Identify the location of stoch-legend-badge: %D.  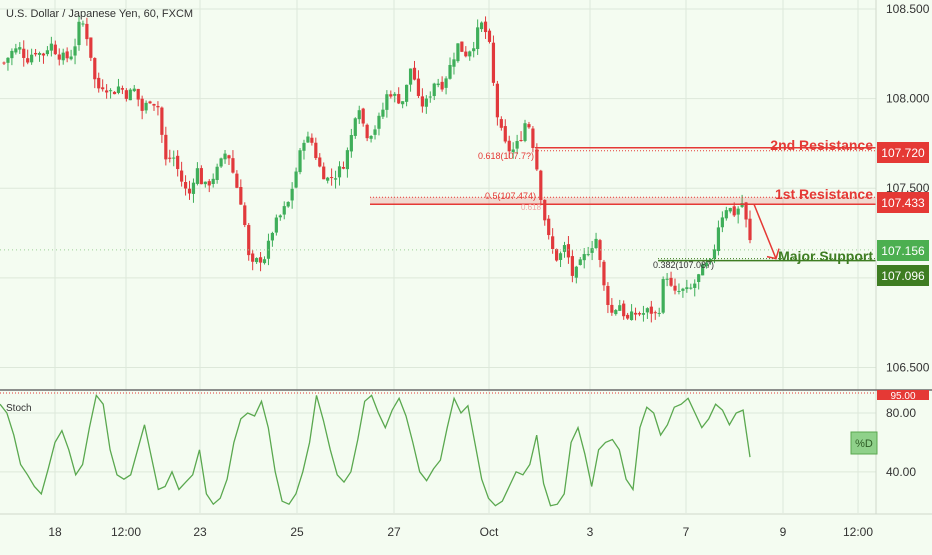
(864, 443).